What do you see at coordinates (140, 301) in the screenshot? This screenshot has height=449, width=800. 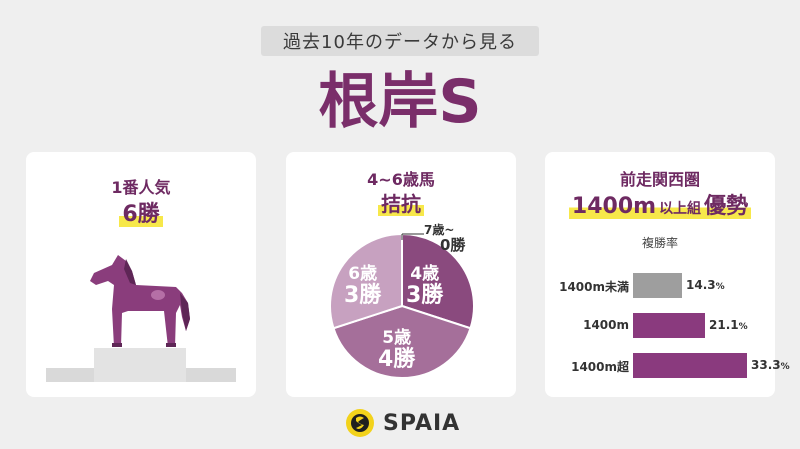 I see `horse-icon` at bounding box center [140, 301].